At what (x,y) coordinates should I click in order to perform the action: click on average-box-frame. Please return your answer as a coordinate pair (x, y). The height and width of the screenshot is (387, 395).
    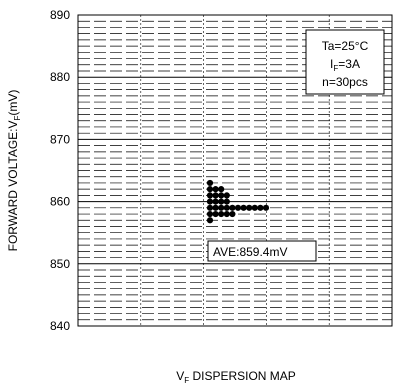
    Looking at the image, I should click on (262, 251).